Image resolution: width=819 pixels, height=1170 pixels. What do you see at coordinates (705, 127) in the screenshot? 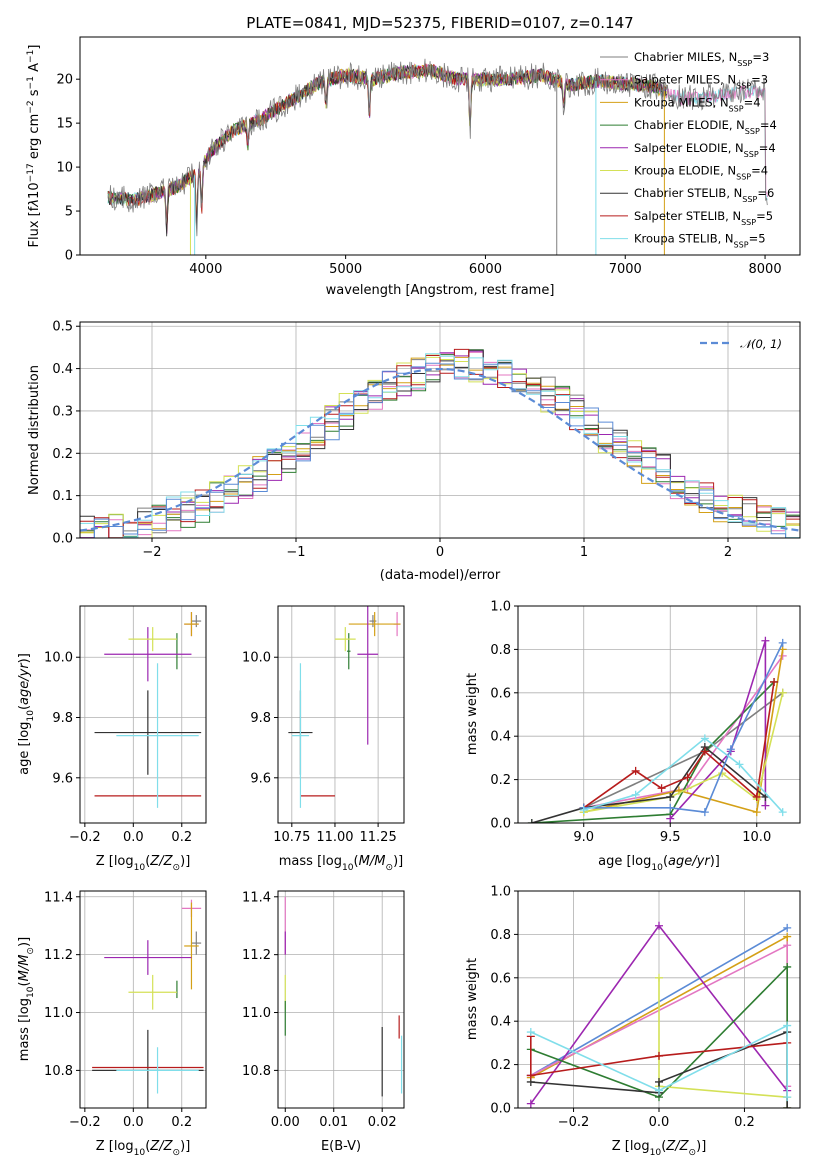
I see `legend-label: Chabrier ELODIE, NSSP=4` at bounding box center [705, 127].